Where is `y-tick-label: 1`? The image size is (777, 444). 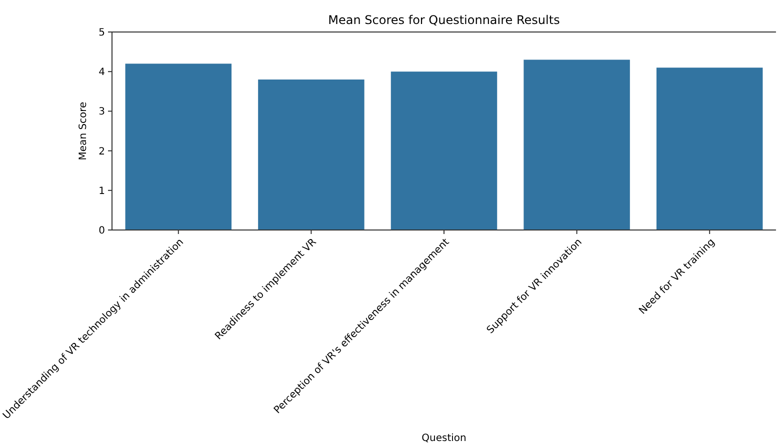 y-tick-label: 1 is located at coordinates (101, 191).